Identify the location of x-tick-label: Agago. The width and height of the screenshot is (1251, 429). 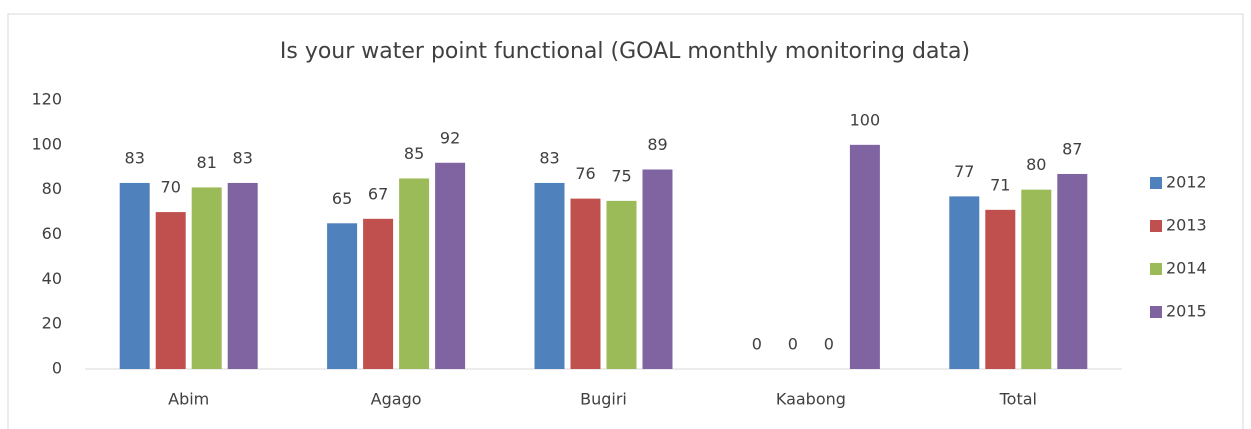
(396, 399).